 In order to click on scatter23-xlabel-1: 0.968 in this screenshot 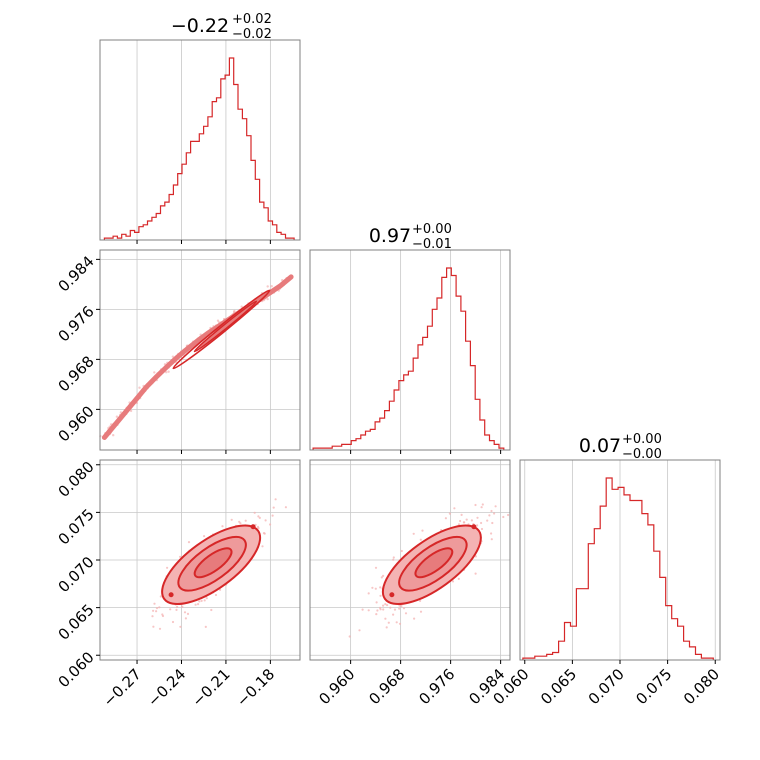, I will do `click(386, 686)`.